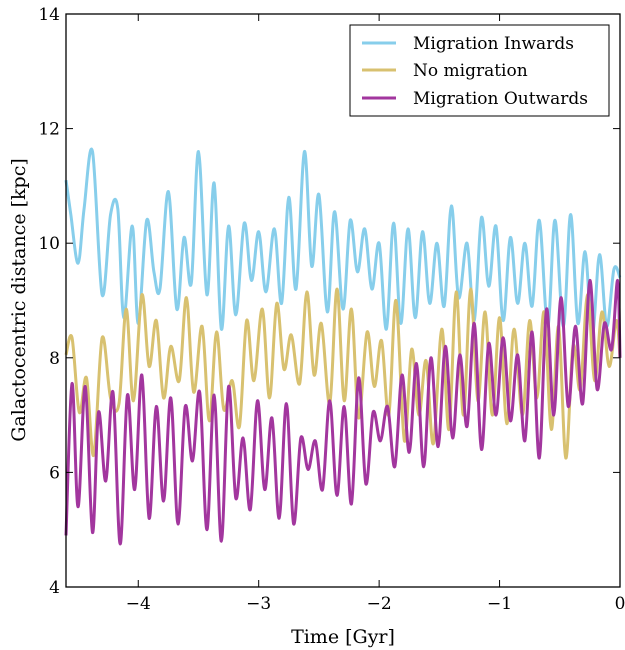  Describe the element at coordinates (493, 44) in the screenshot. I see `legend-label-migration-inwards: Migration Inwards` at that location.